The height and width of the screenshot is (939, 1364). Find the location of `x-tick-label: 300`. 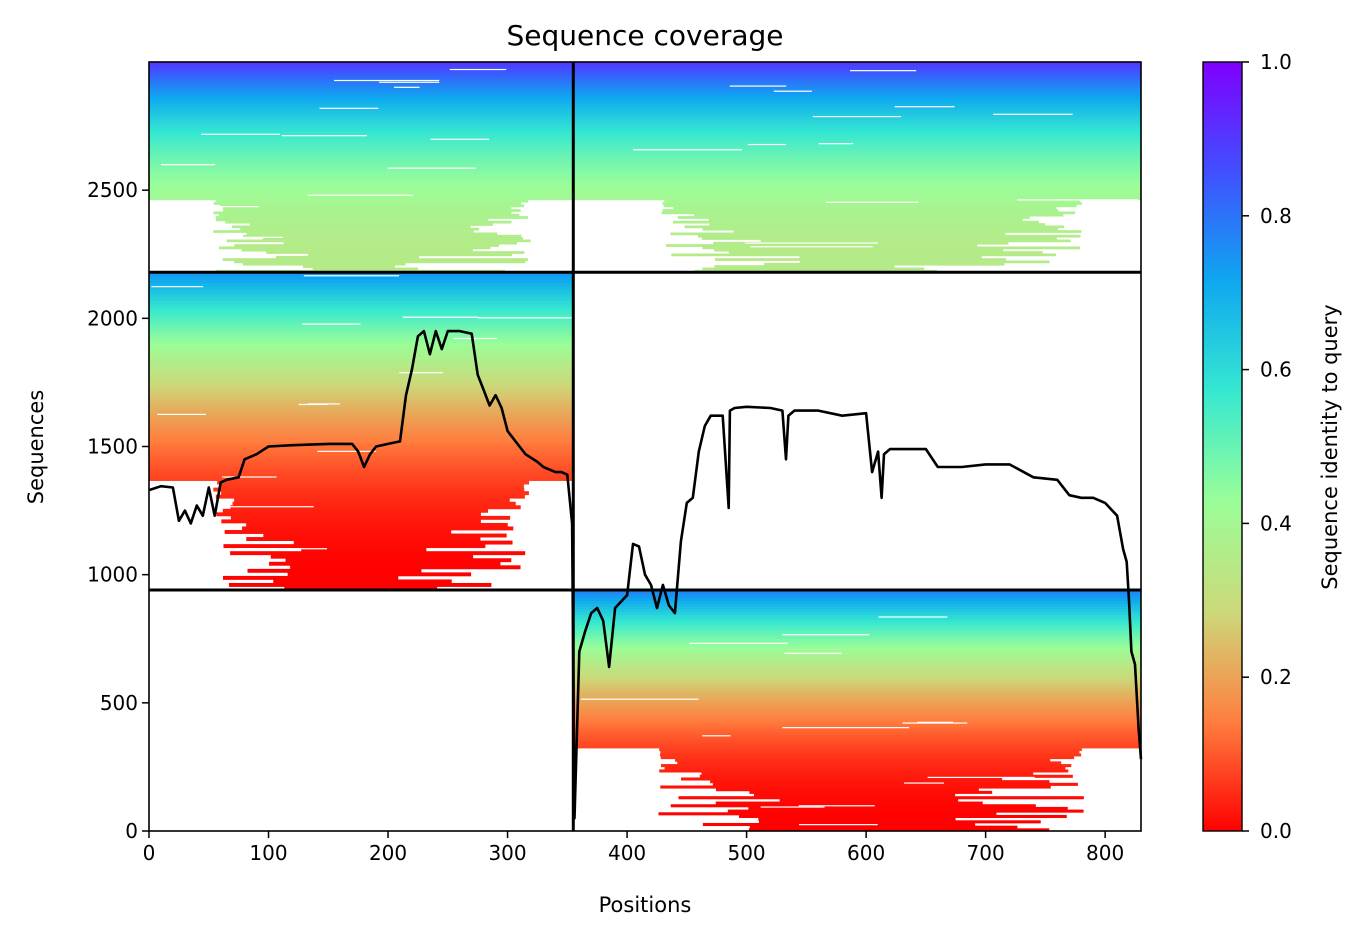

x-tick-label: 300 is located at coordinates (507, 853).